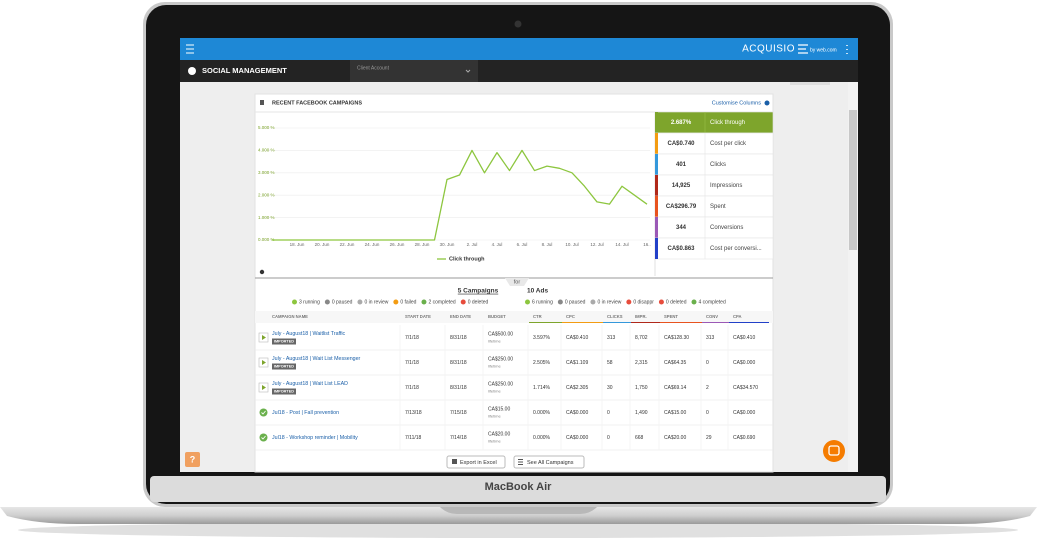  I want to click on for-label: for, so click(517, 282).